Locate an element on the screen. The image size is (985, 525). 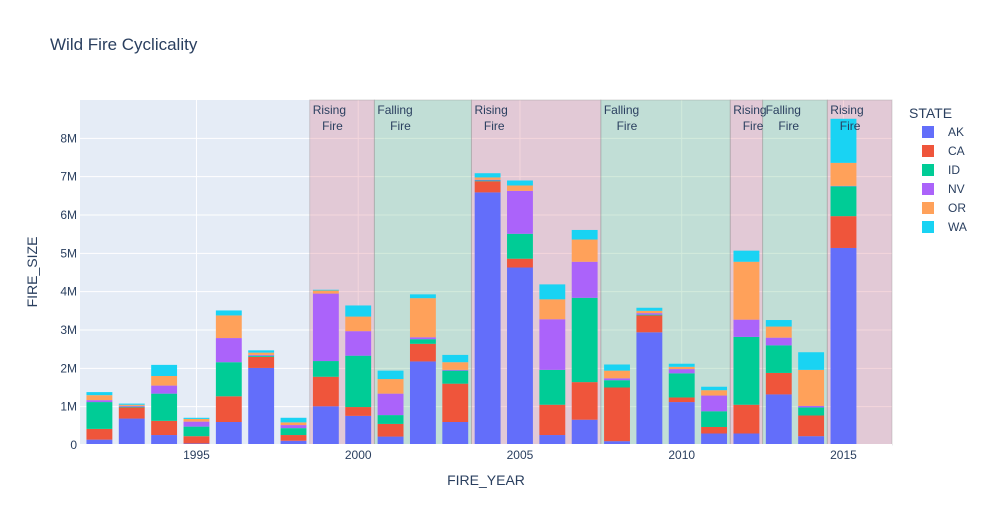
bar-ca-2012 is located at coordinates (746, 419).